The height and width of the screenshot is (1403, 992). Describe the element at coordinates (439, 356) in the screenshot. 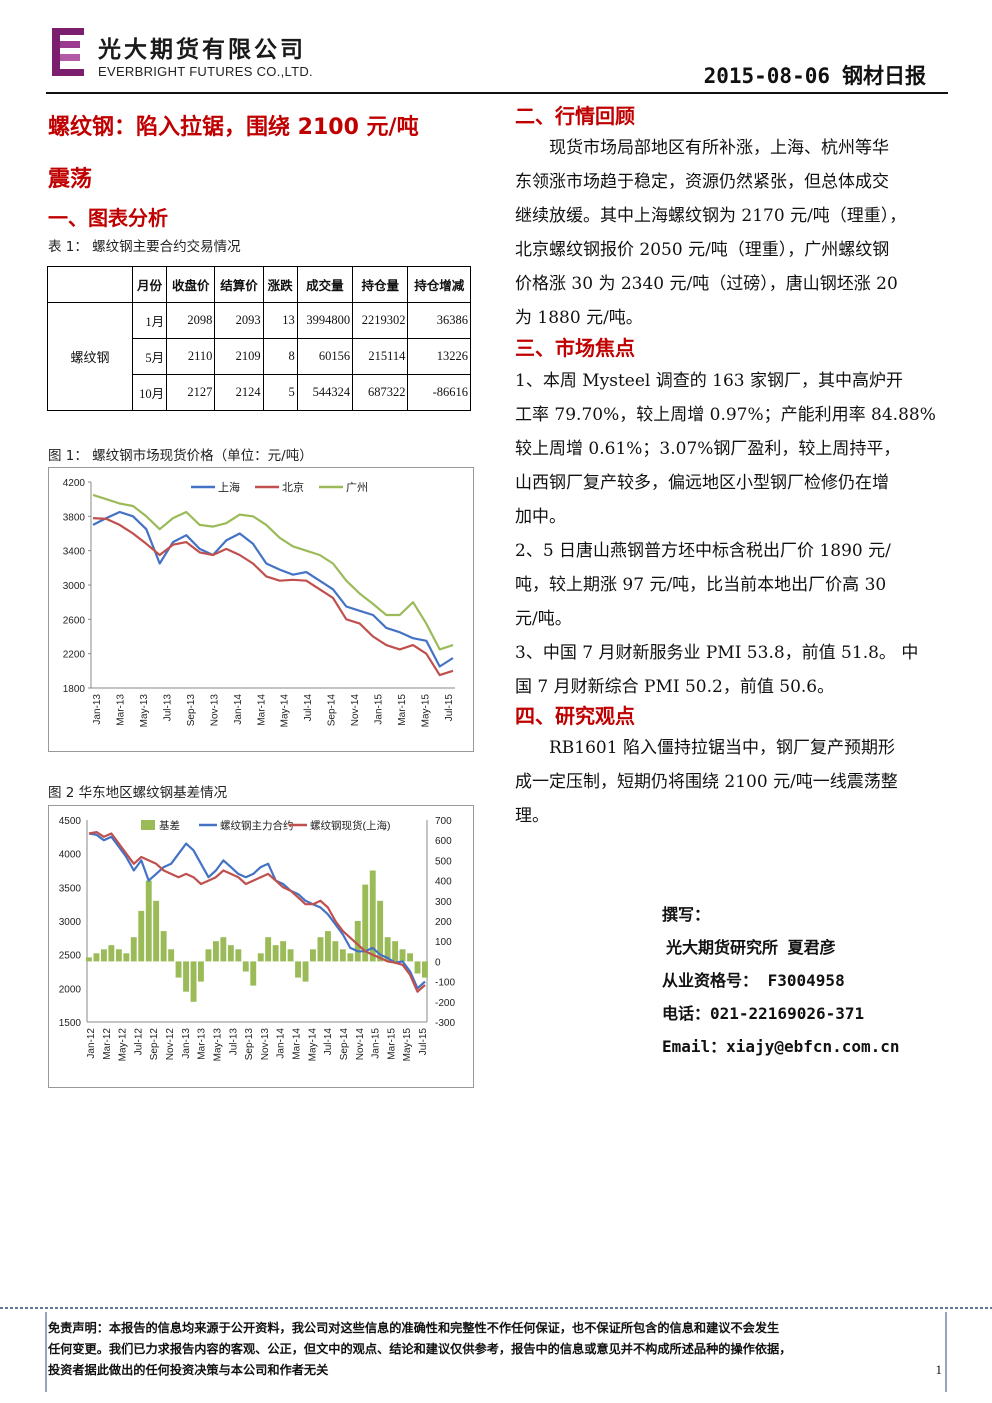

I see `table-cell: 13226` at that location.